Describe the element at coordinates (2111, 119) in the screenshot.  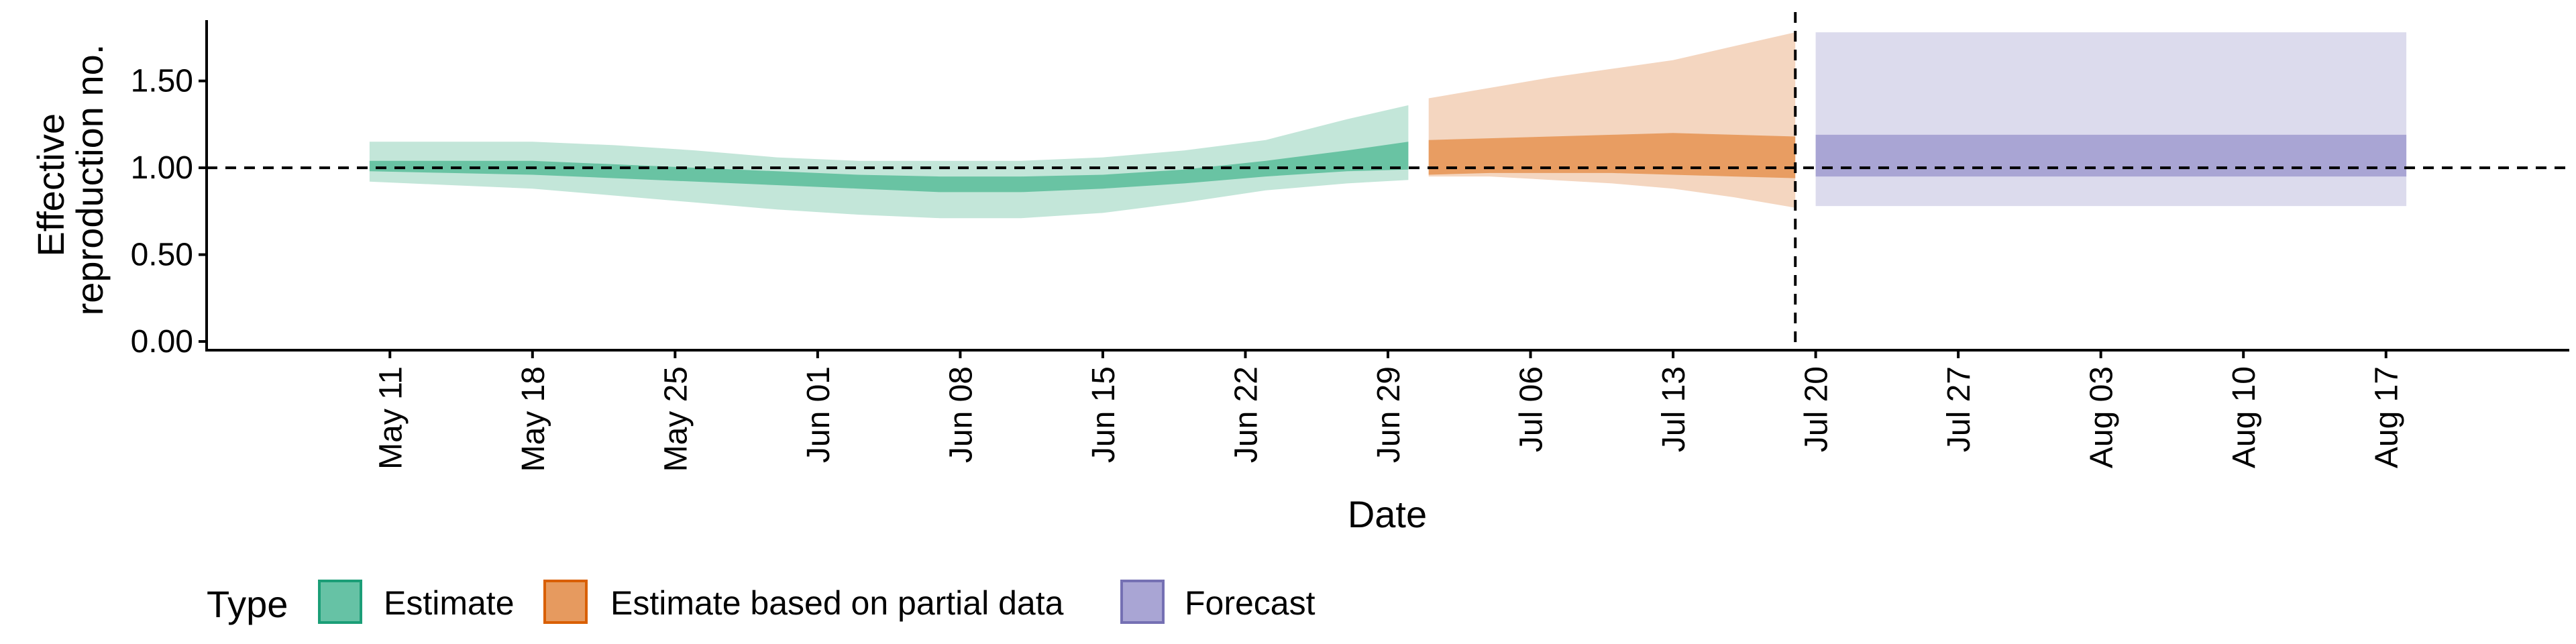
I see `forecast-outer-band` at that location.